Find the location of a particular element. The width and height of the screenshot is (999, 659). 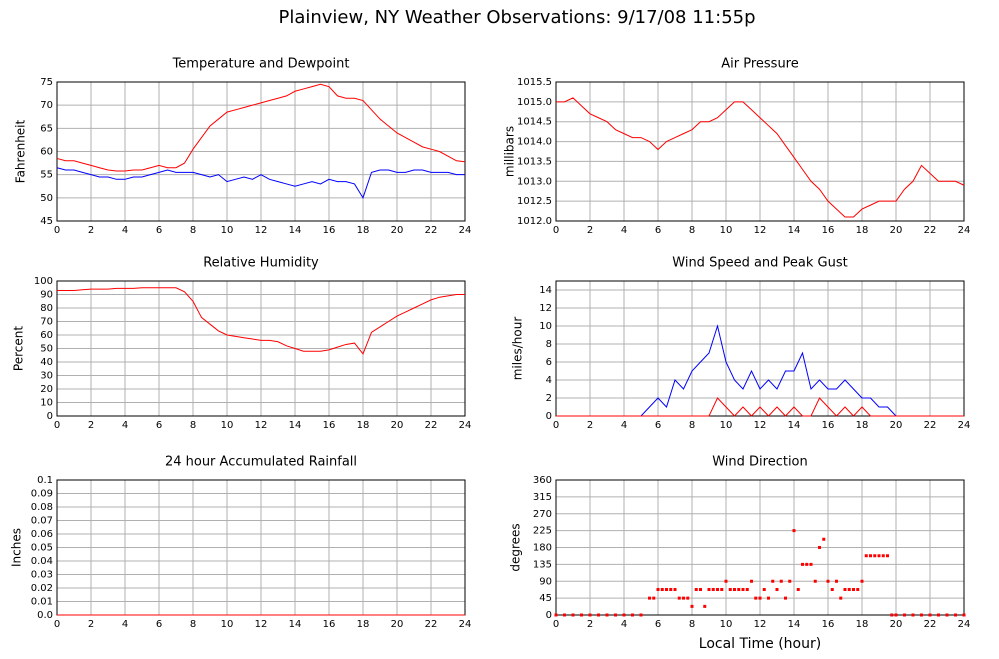

y-tick-label: 65 is located at coordinates (46, 128).